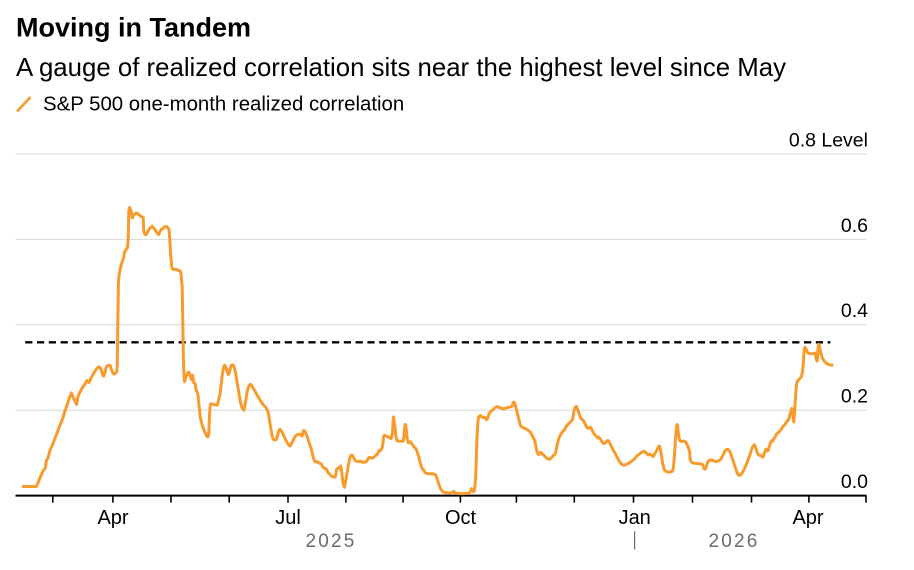  I want to click on svg-text: 0.2, so click(854, 397).